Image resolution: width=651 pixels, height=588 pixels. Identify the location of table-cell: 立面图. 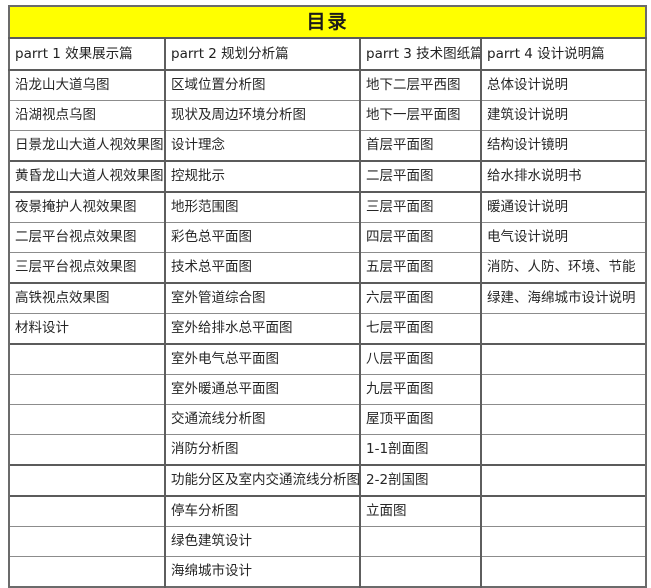
(420, 511).